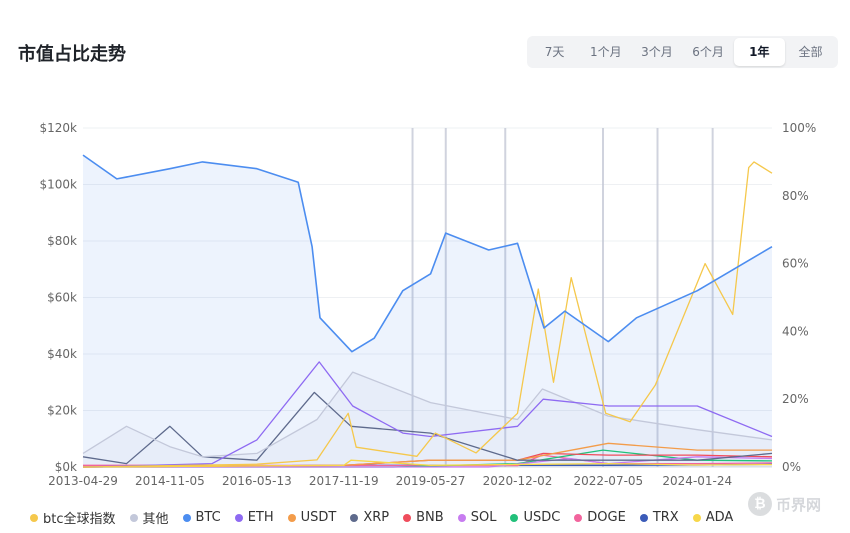 The height and width of the screenshot is (533, 850). I want to click on y-left-tick-label: $0k, so click(66, 467).